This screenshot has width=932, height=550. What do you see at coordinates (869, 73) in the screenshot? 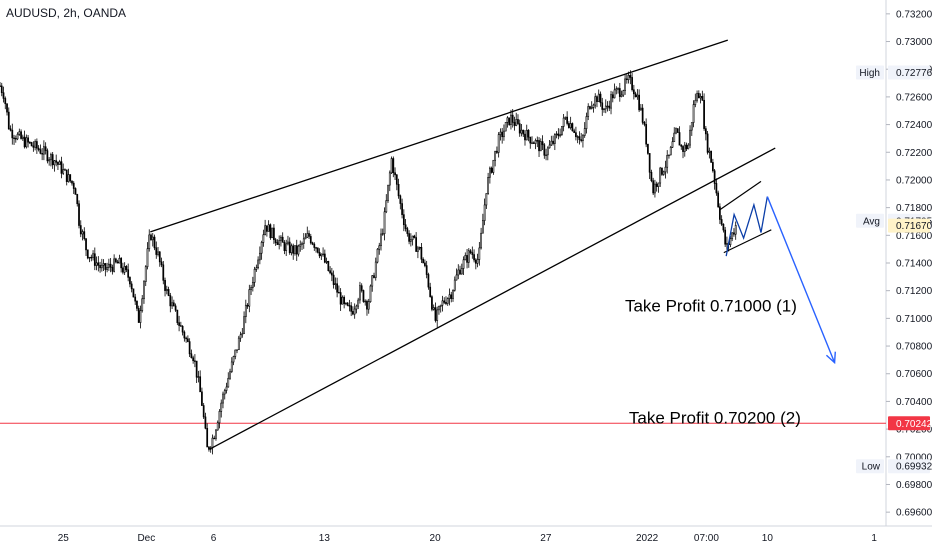
I see `price-badge-caption: High` at bounding box center [869, 73].